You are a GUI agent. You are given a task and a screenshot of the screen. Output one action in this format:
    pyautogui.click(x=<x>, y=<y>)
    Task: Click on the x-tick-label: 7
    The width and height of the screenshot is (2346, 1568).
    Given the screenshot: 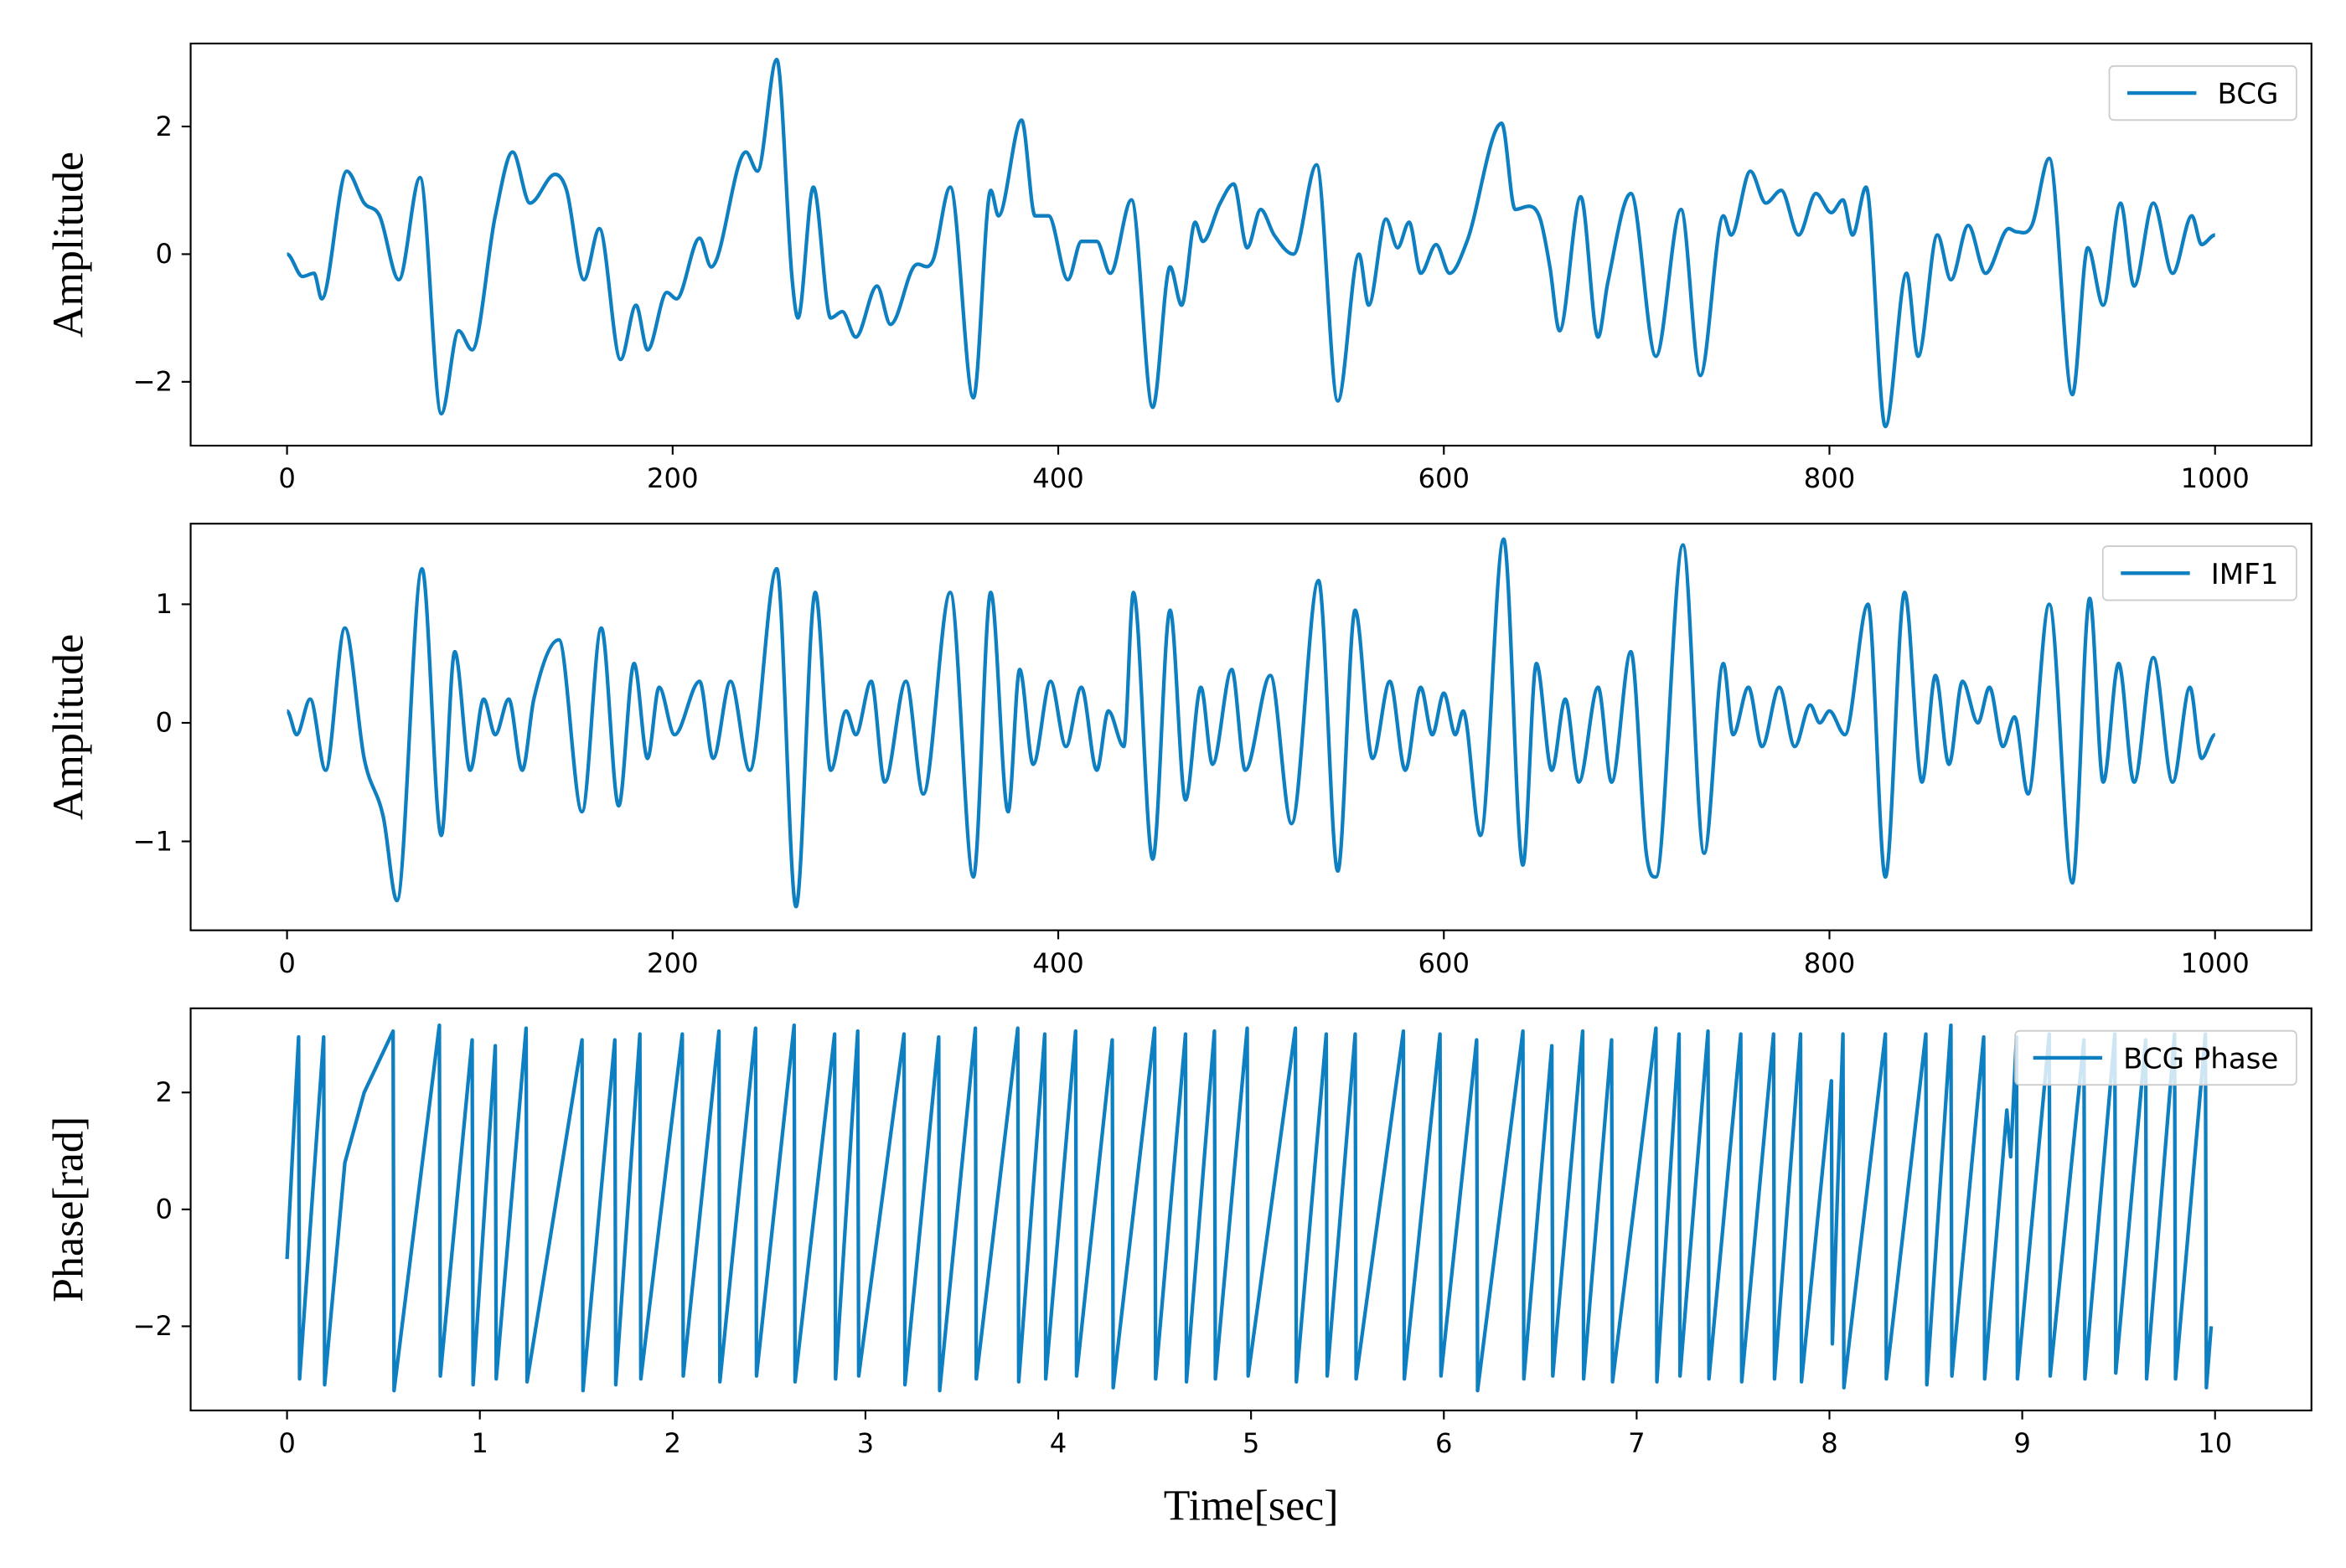 What is the action you would take?
    pyautogui.click(x=1637, y=1443)
    